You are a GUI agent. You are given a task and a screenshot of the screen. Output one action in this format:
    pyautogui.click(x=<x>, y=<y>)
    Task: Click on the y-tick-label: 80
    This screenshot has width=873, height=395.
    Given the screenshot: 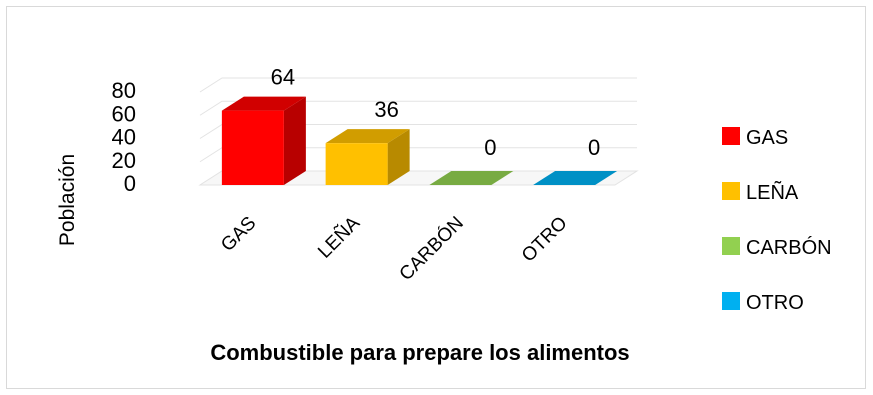 What is the action you would take?
    pyautogui.click(x=124, y=90)
    